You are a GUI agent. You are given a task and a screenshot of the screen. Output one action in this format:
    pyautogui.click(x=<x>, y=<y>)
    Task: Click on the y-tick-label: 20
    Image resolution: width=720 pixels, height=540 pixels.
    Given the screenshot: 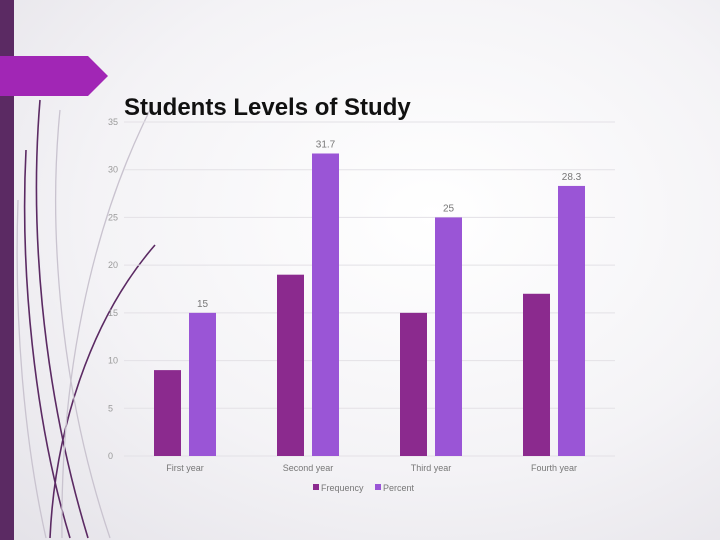 What is the action you would take?
    pyautogui.click(x=113, y=265)
    